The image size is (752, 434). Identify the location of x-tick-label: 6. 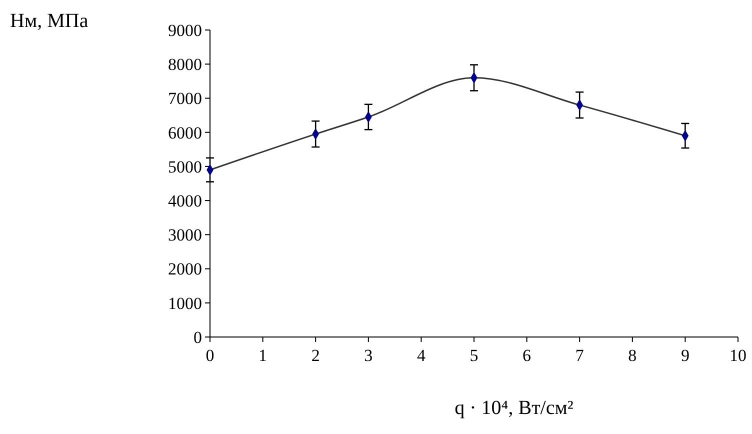
(527, 355).